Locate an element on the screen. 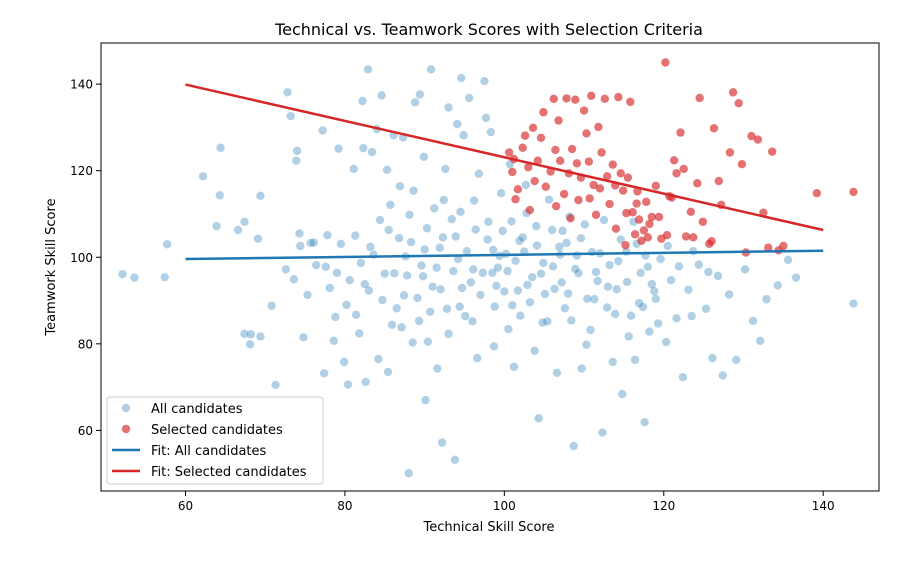 The width and height of the screenshot is (901, 563). y-axis-ticks: 60 80 100 120 140 is located at coordinates (85, 258).